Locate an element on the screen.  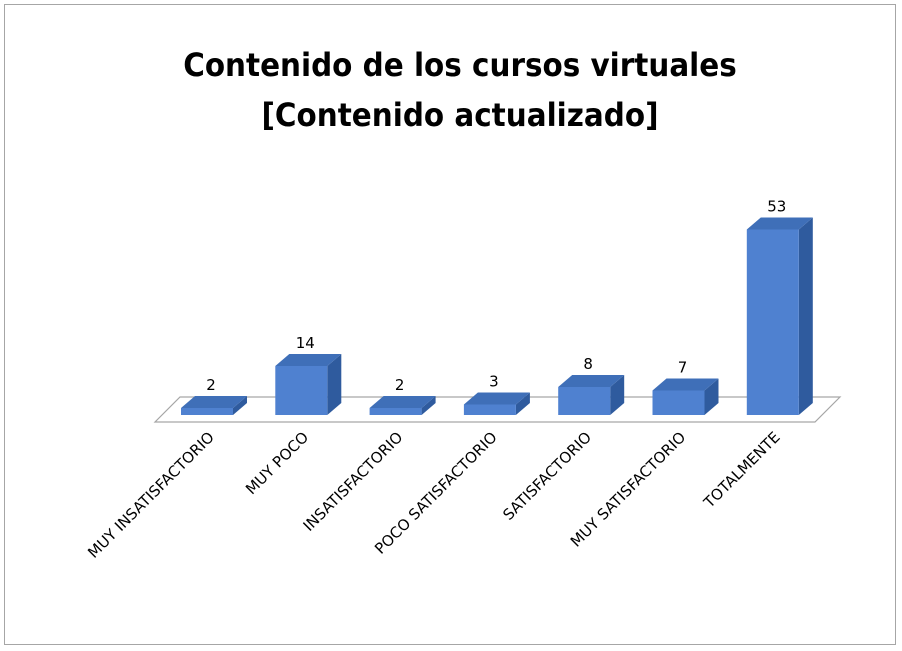
x-tick-label: TOTALMENTE is located at coordinates (742, 470).